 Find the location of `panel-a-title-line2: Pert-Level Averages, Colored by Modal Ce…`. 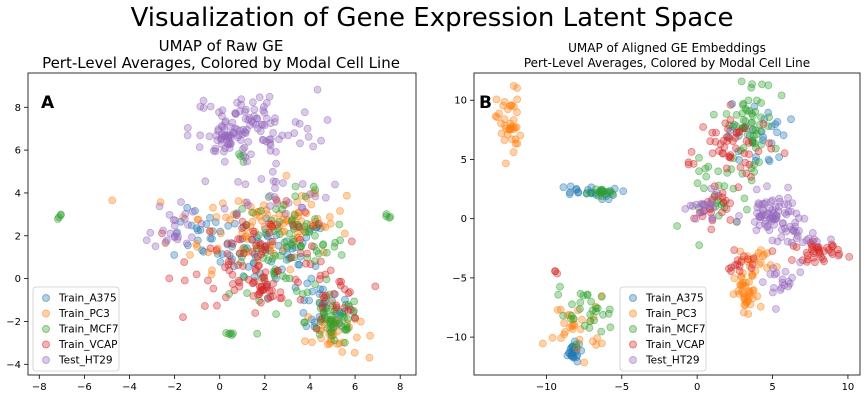

panel-a-title-line2: Pert-Level Averages, Colored by Modal Ce… is located at coordinates (221, 63).